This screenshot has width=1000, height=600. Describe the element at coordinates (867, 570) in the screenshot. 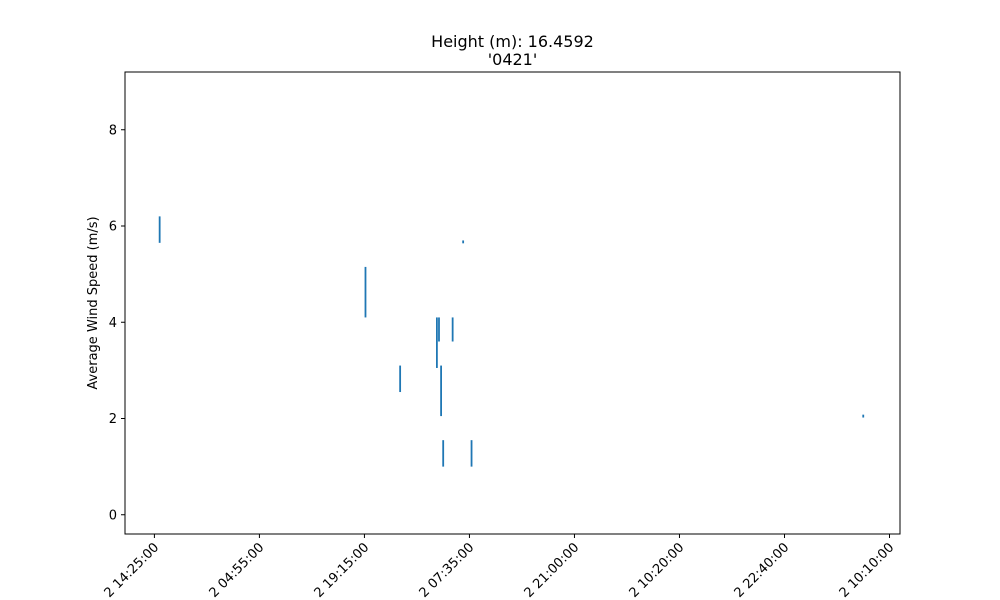

I see `x-tick-label: 2 10:10:00` at that location.